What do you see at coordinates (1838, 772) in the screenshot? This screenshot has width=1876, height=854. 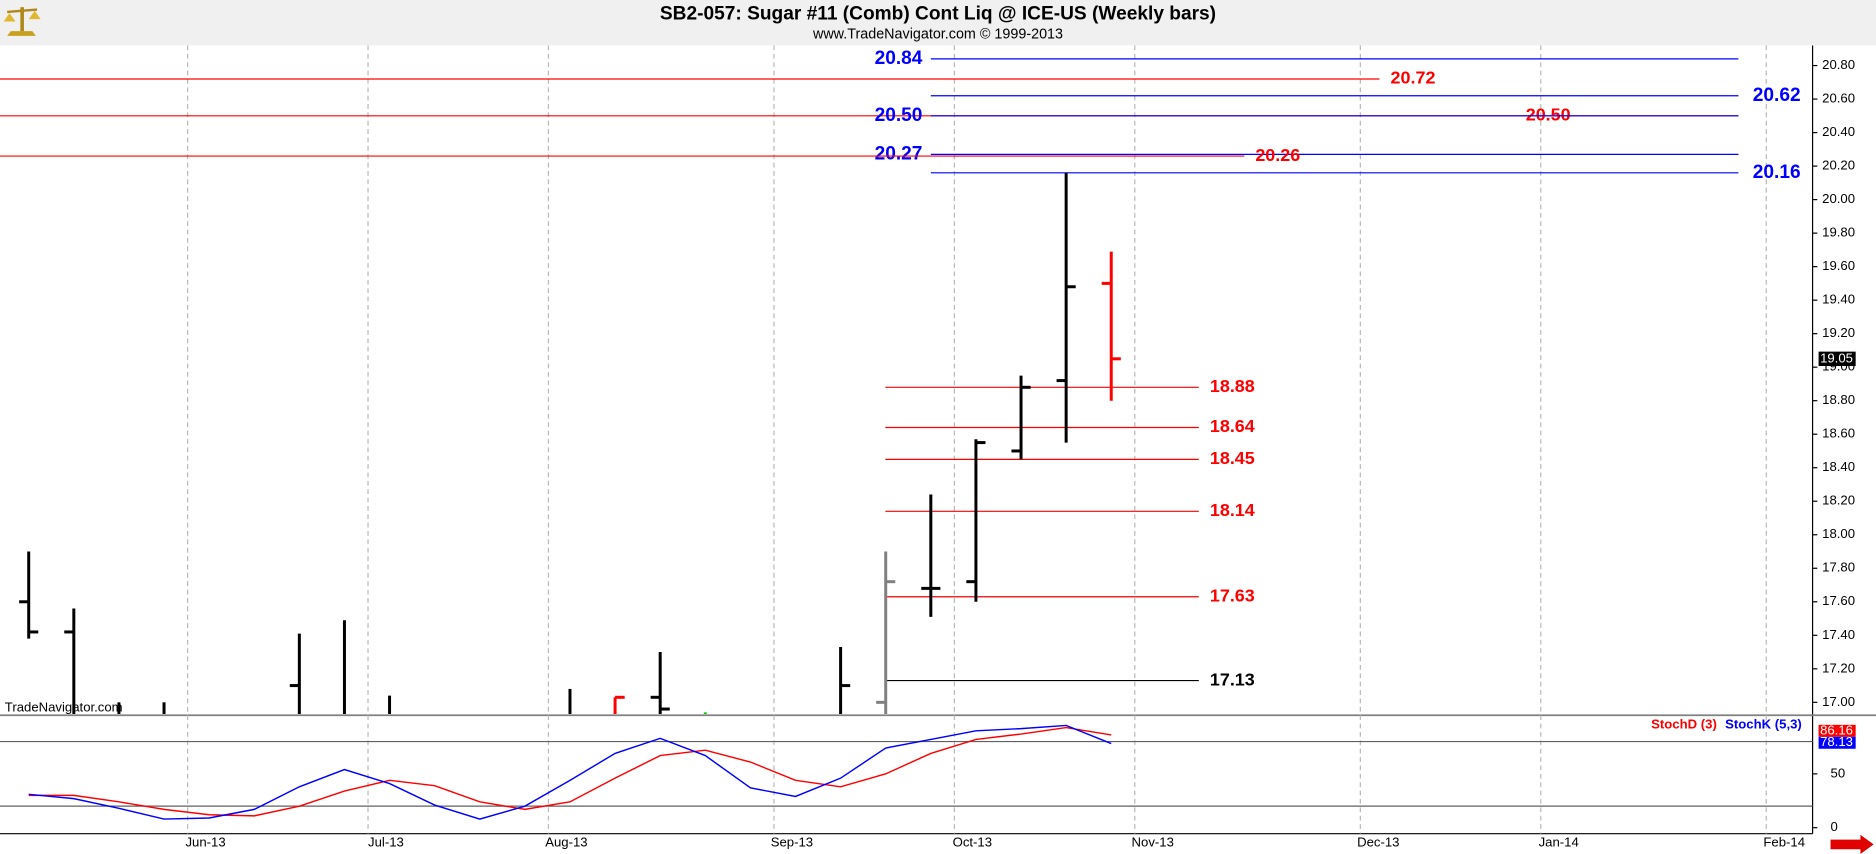 I see `y-tick-label: 50` at bounding box center [1838, 772].